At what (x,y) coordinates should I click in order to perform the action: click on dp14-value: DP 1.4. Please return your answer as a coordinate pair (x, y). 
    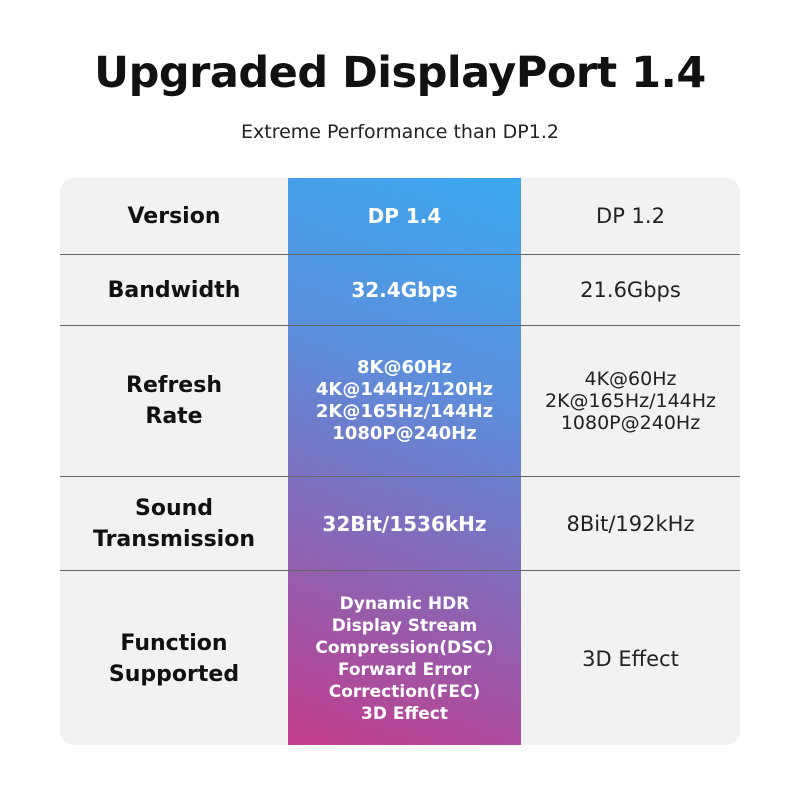
    Looking at the image, I should click on (404, 216).